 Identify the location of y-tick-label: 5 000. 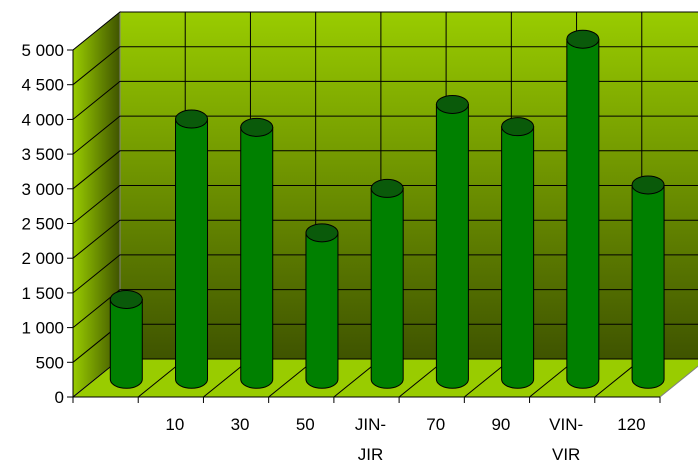
(42, 50).